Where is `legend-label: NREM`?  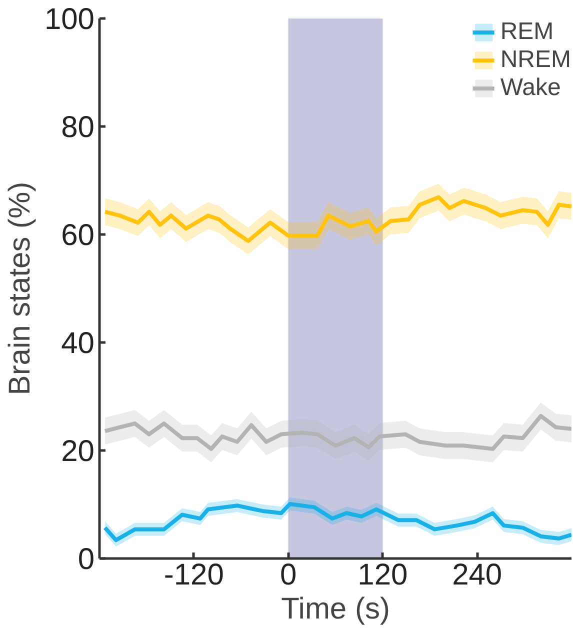 legend-label: NREM is located at coordinates (535, 60).